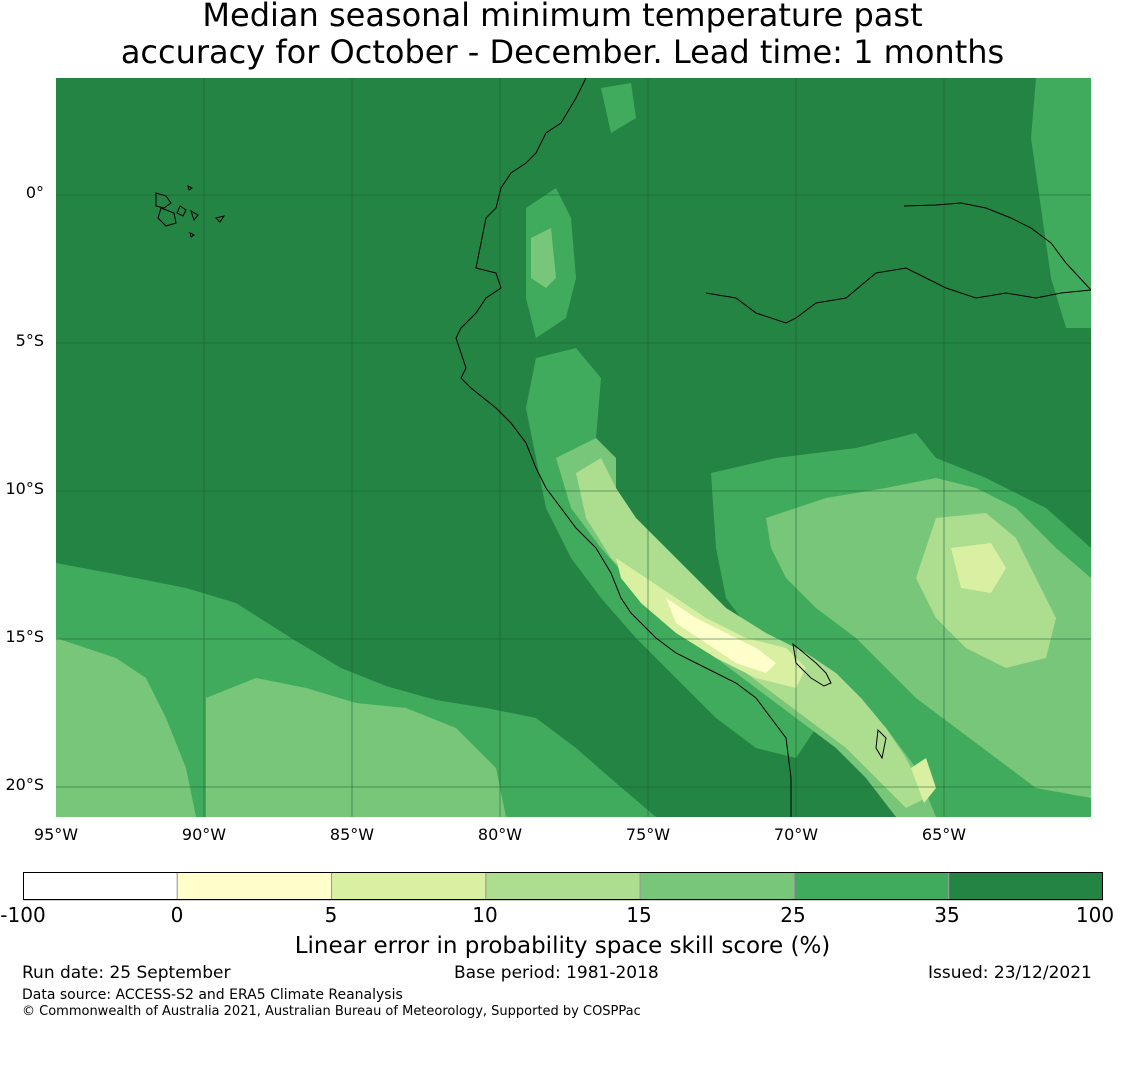 The width and height of the screenshot is (1125, 1065). What do you see at coordinates (29, 340) in the screenshot?
I see `lat-label-5s: 5°S` at bounding box center [29, 340].